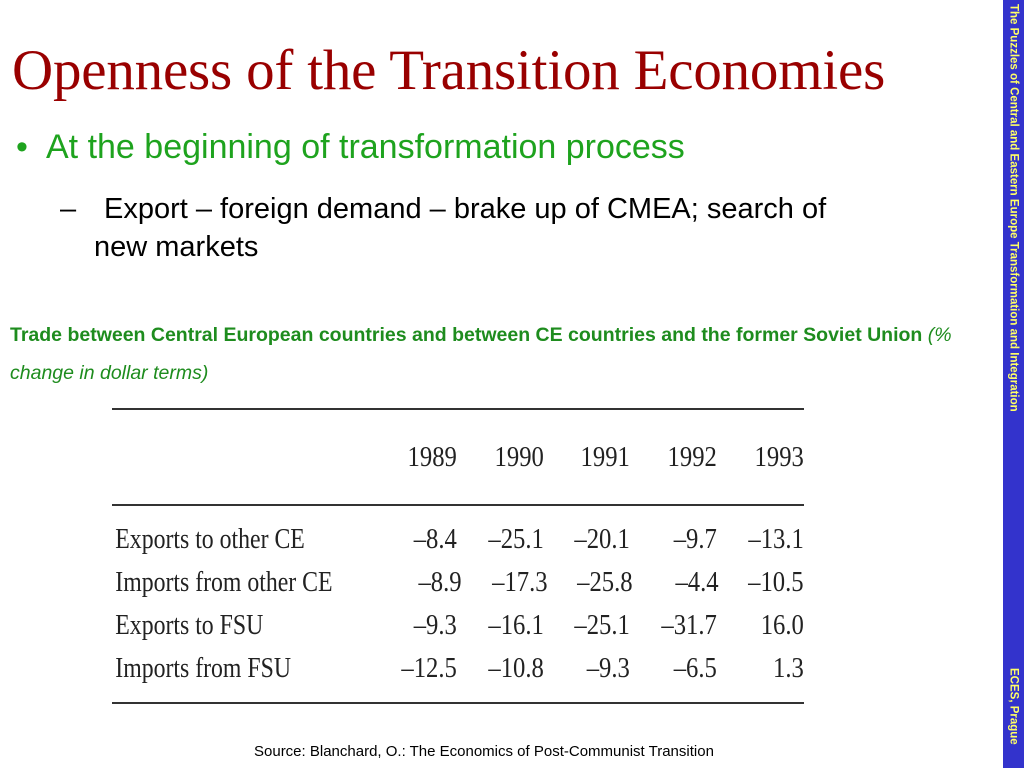 The image size is (1024, 768). I want to click on header-year: 1992, so click(692, 456).